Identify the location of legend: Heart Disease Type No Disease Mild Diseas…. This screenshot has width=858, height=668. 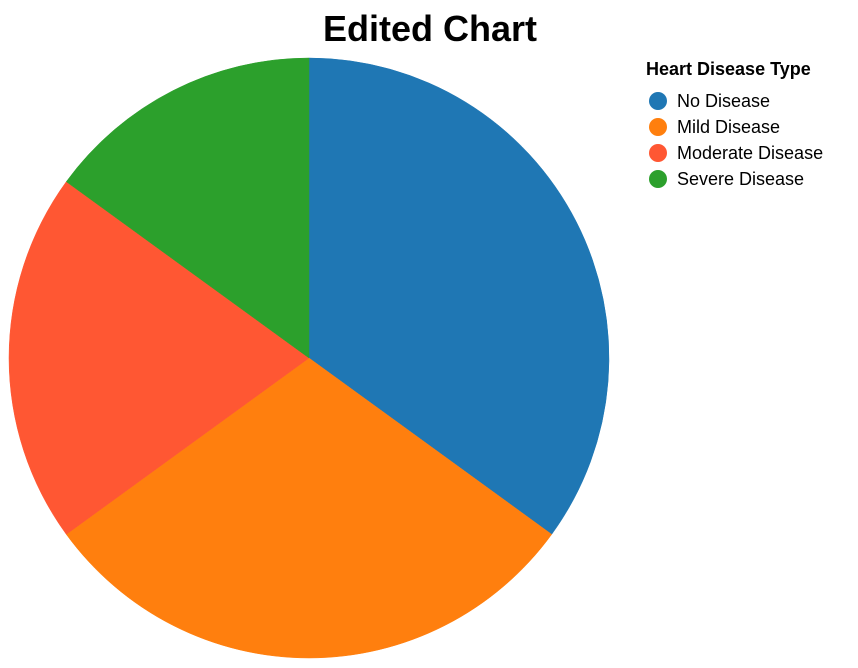
(734, 124).